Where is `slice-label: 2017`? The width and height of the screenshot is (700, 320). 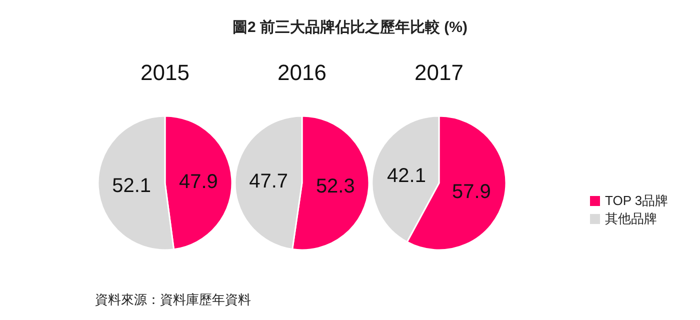
slice-label: 2017 is located at coordinates (439, 72).